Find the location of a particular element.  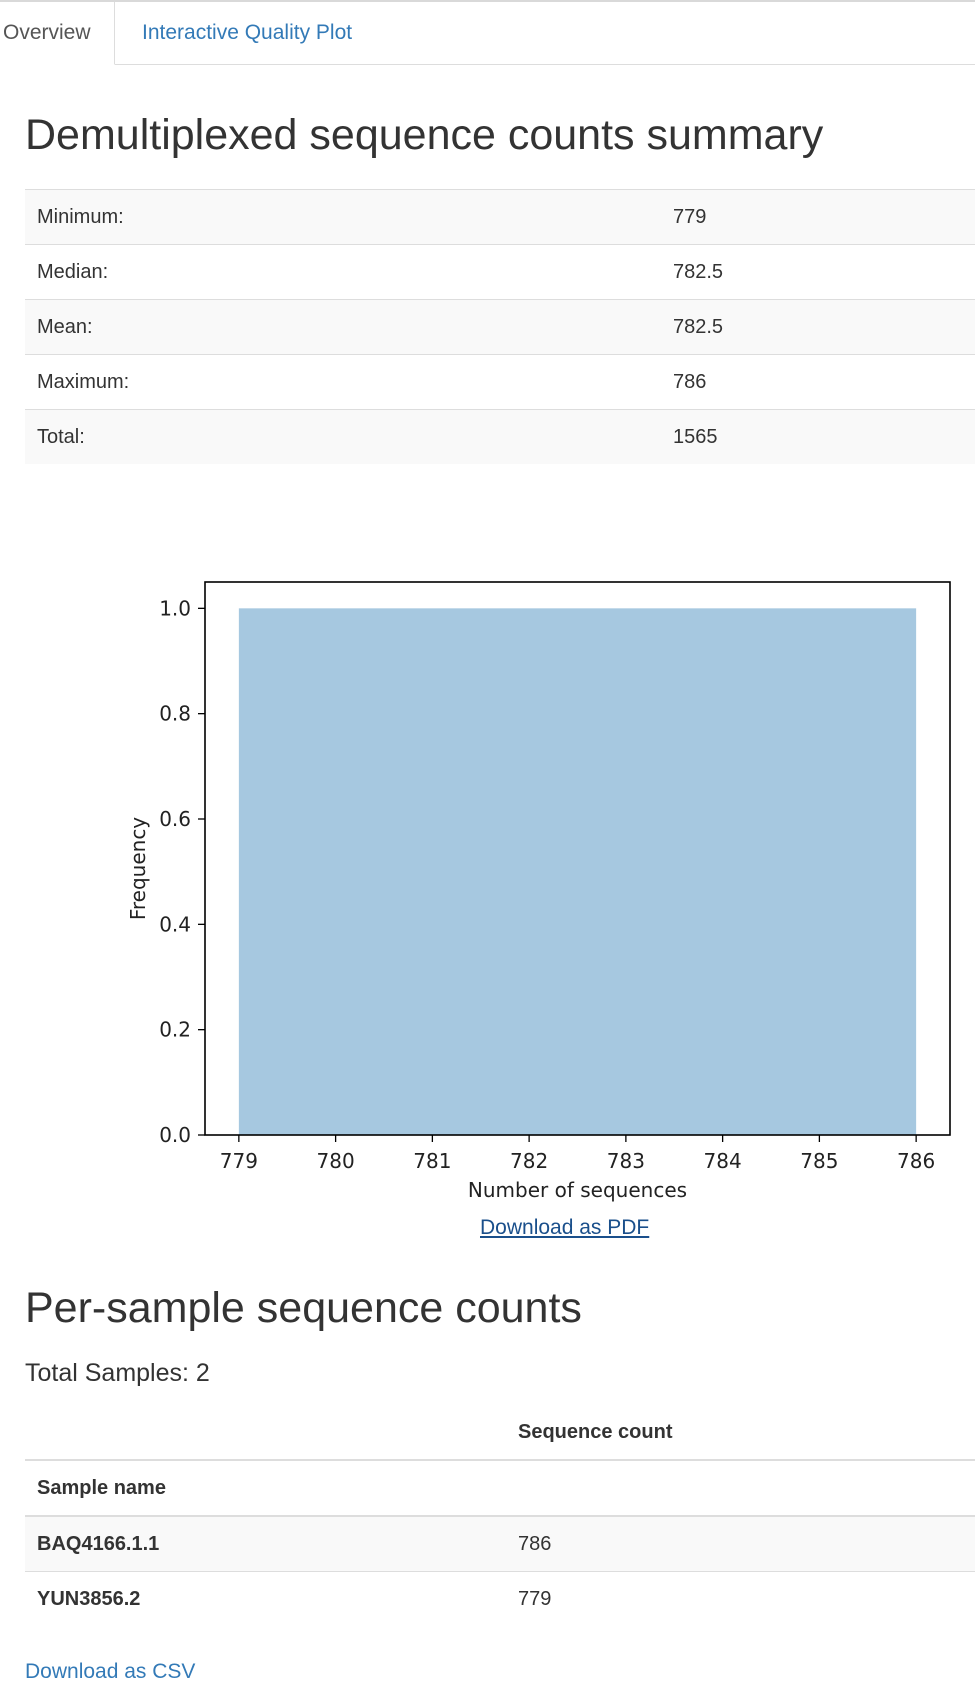

summary-row-maximum: Maximum: 786 is located at coordinates (500, 382).